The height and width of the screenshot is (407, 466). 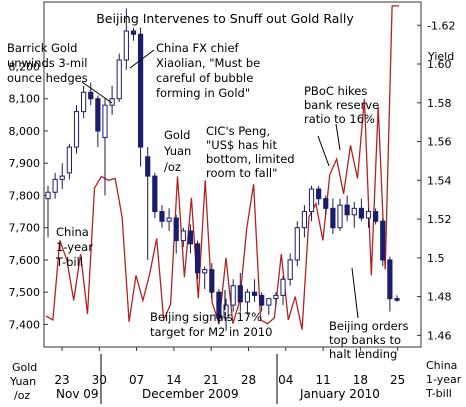 What do you see at coordinates (25, 163) in the screenshot?
I see `left-tick-label: 7,900` at bounding box center [25, 163].